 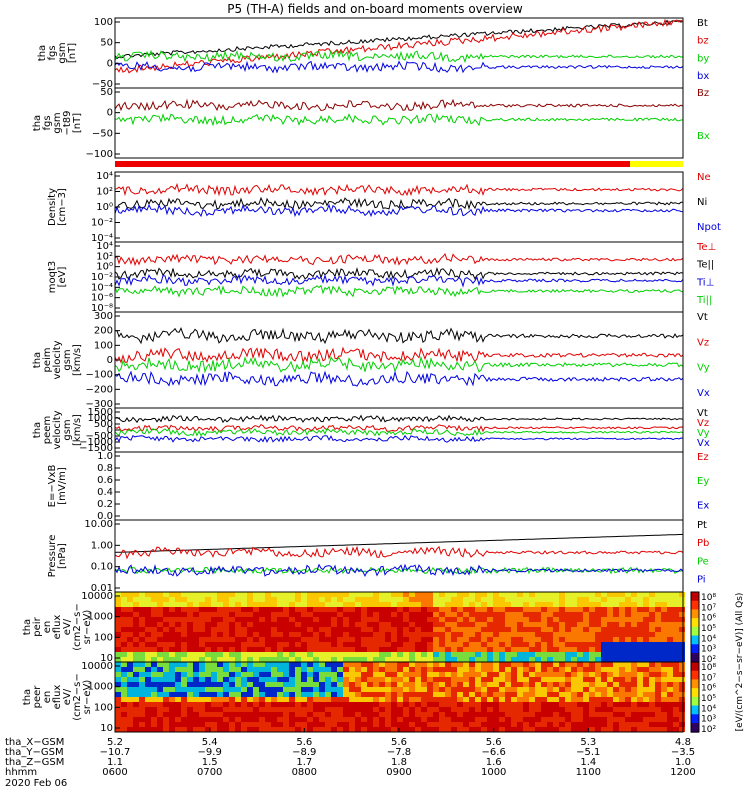 What do you see at coordinates (708, 608) in the screenshot?
I see `colorbar-tick-label: 10⁷` at bounding box center [708, 608].